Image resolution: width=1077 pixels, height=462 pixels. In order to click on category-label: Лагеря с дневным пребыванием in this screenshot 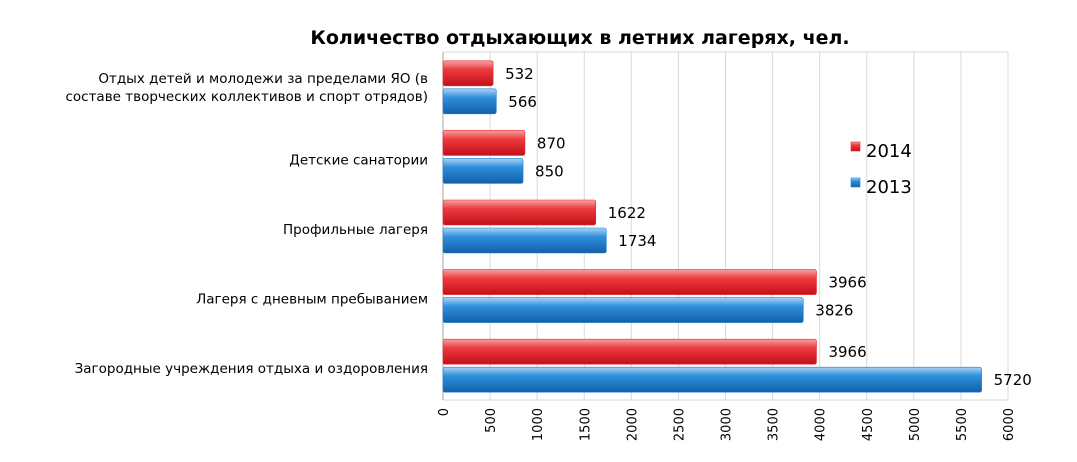, I will do `click(312, 300)`.